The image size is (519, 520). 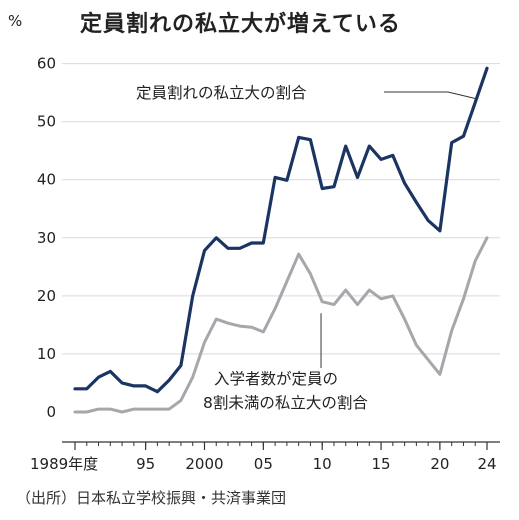 What do you see at coordinates (145, 464) in the screenshot?
I see `x-tick-label: 95` at bounding box center [145, 464].